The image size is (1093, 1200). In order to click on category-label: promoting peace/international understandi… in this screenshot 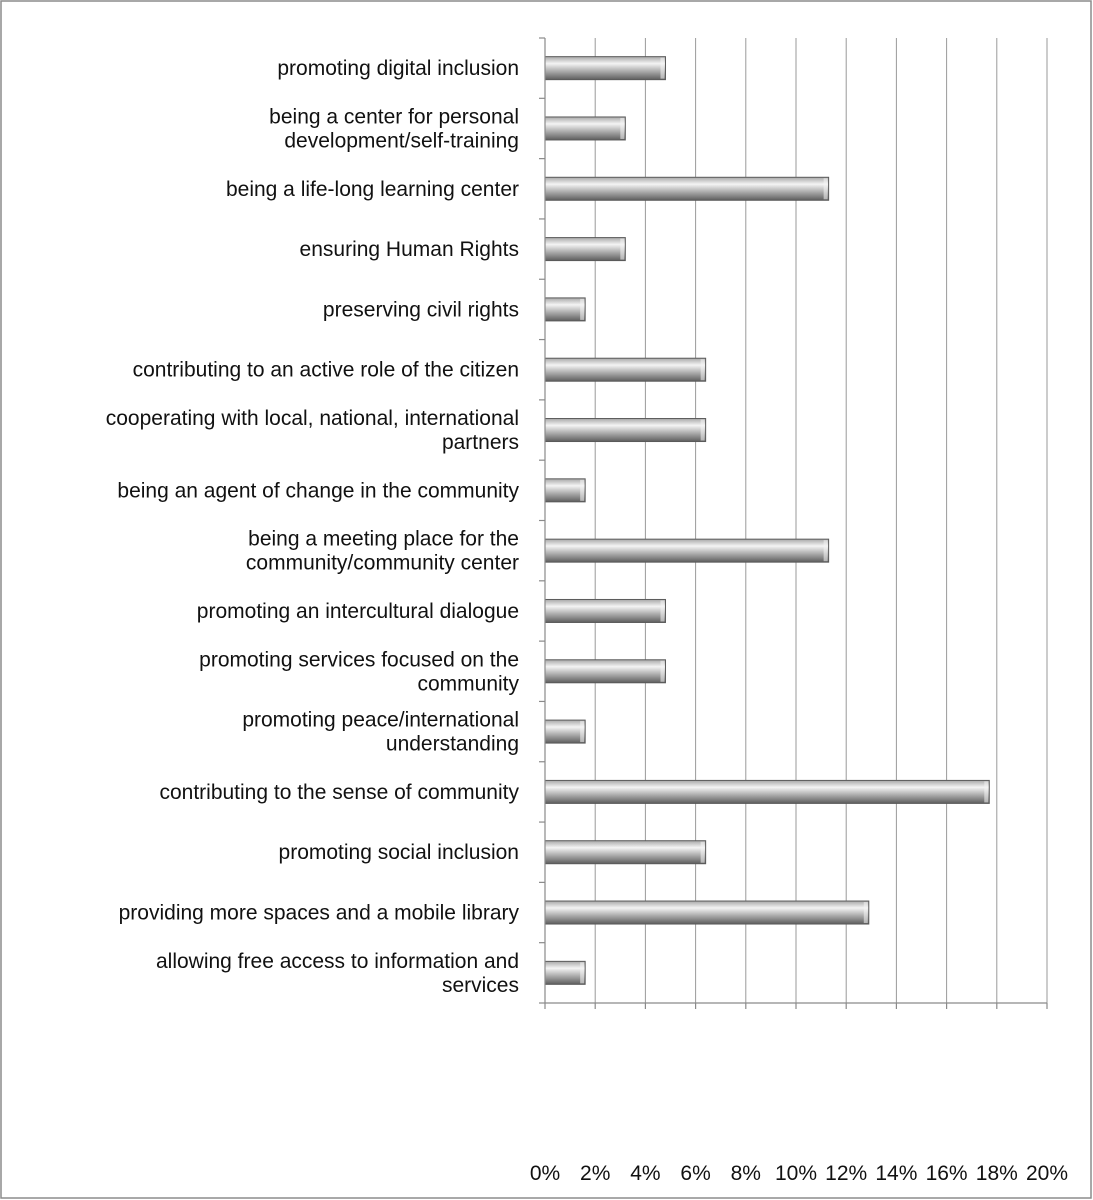, I will do `click(380, 732)`.